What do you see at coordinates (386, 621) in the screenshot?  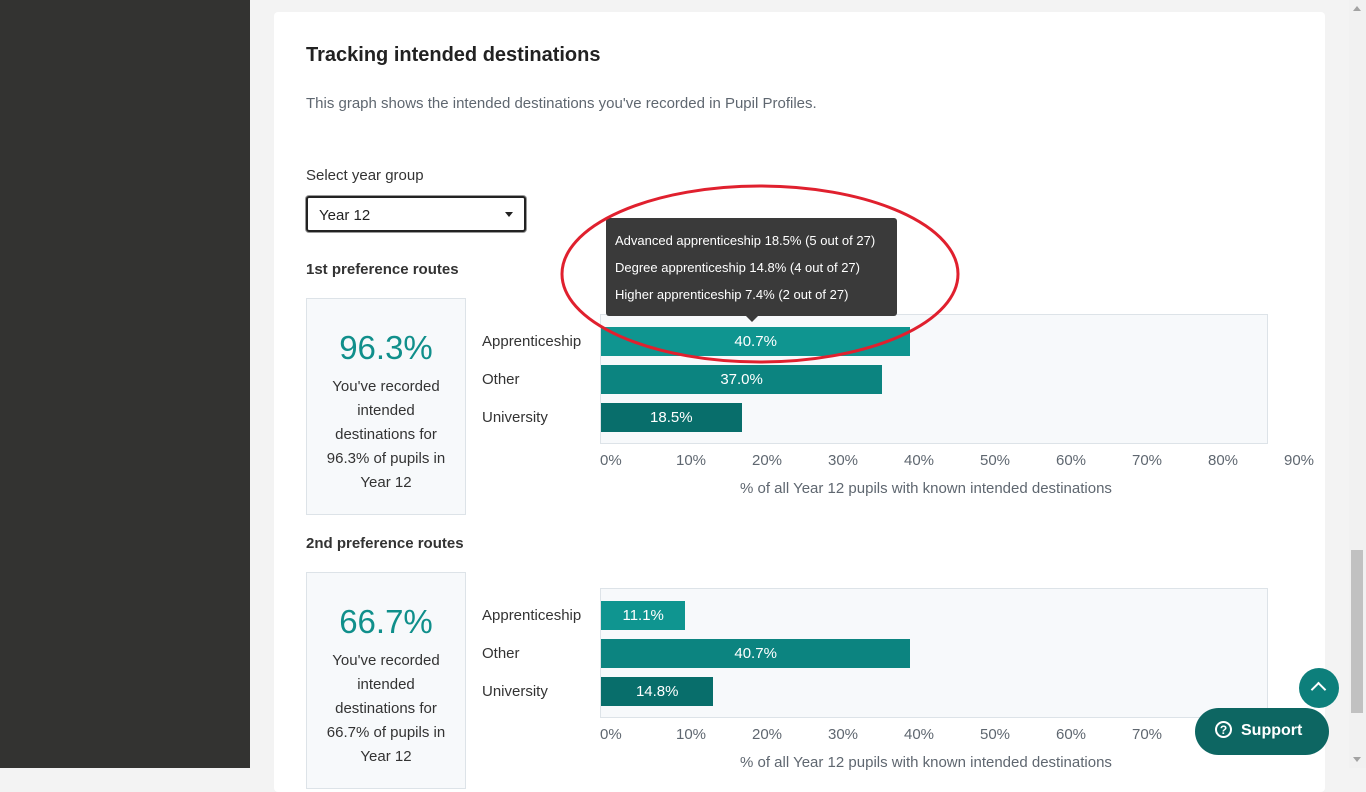 I see `stat-percent: 66.7%` at bounding box center [386, 621].